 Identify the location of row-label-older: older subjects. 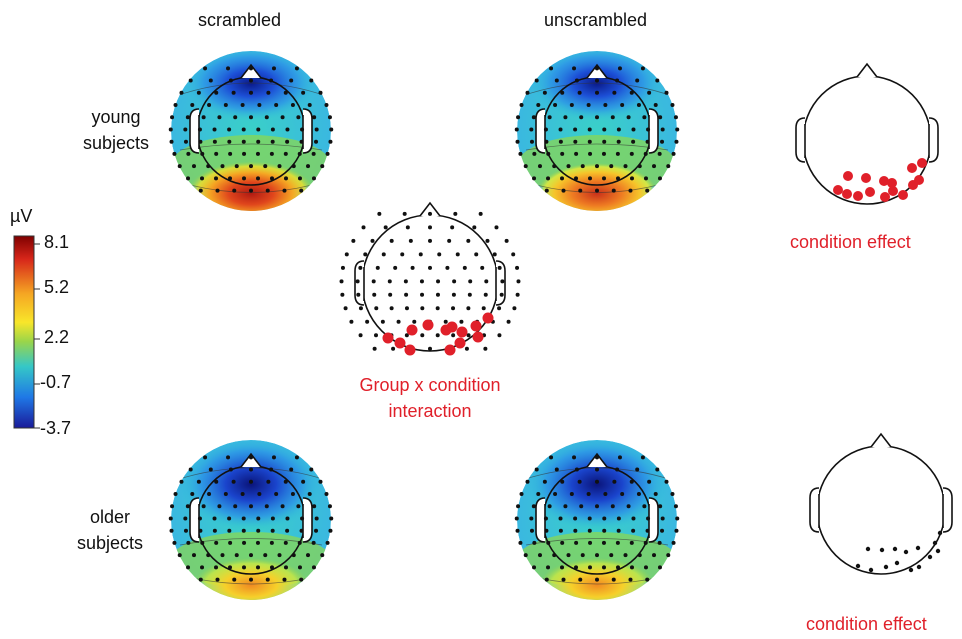
(110, 530).